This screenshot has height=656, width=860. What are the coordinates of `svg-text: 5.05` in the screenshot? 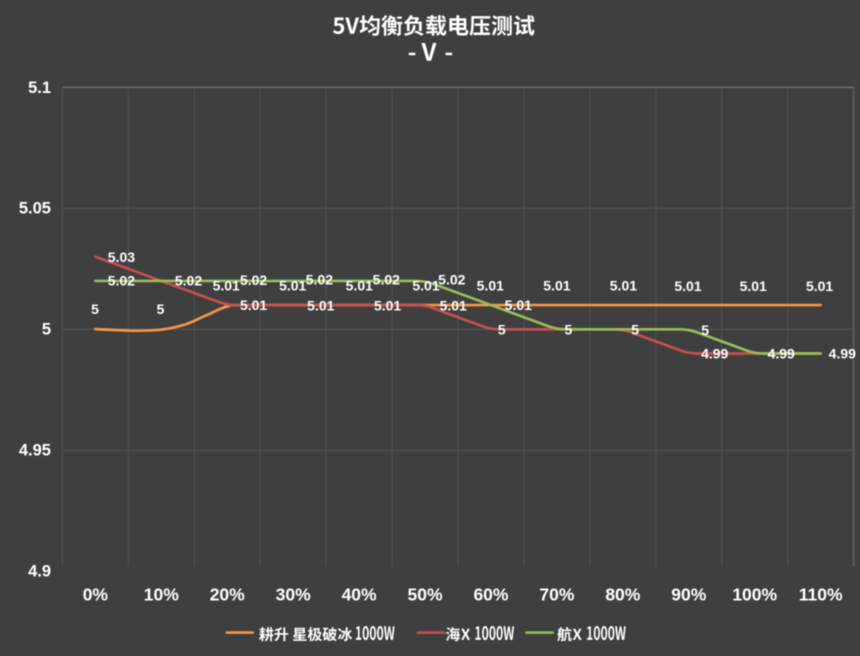 It's located at (35, 209).